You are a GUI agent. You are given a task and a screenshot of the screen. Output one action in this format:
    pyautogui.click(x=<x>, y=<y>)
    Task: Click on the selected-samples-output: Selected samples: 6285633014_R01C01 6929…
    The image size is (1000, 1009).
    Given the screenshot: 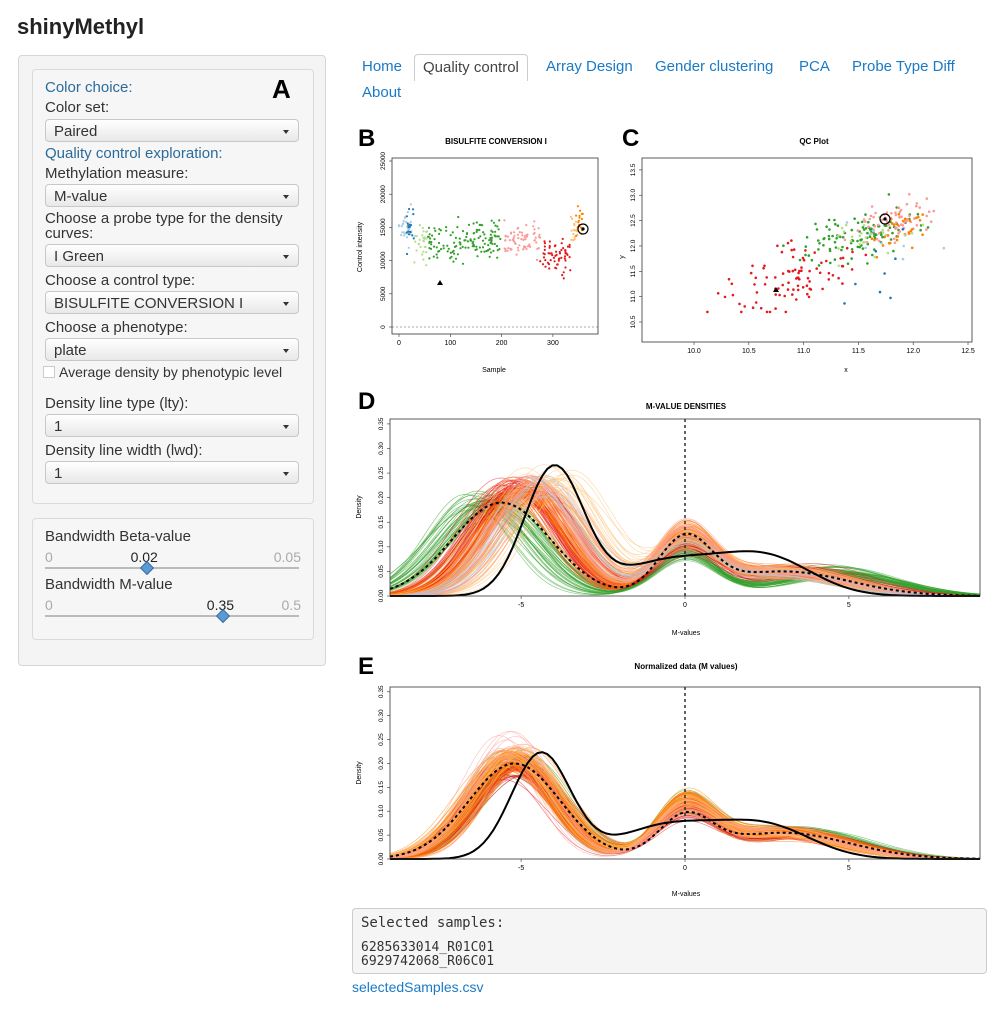 What is the action you would take?
    pyautogui.click(x=669, y=941)
    